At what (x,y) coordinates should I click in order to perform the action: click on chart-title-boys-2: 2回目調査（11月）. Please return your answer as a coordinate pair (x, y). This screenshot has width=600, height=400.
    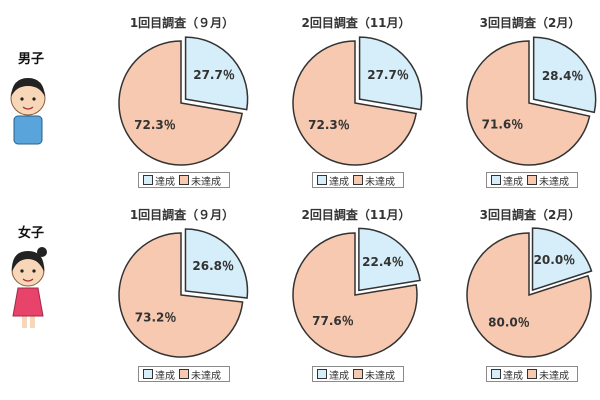
    Looking at the image, I should click on (356, 23).